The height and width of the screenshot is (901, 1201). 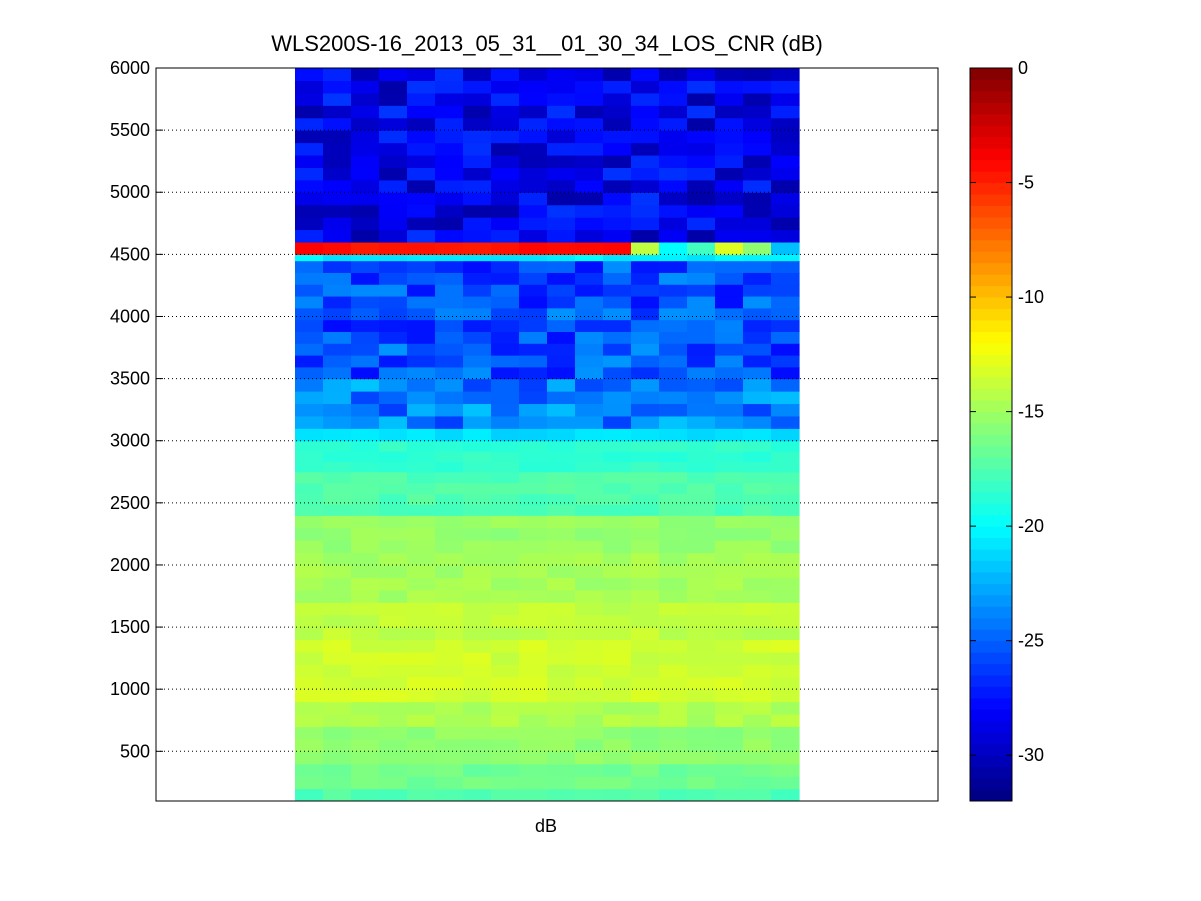 I want to click on y-tick-label: 4000, so click(x=130, y=316).